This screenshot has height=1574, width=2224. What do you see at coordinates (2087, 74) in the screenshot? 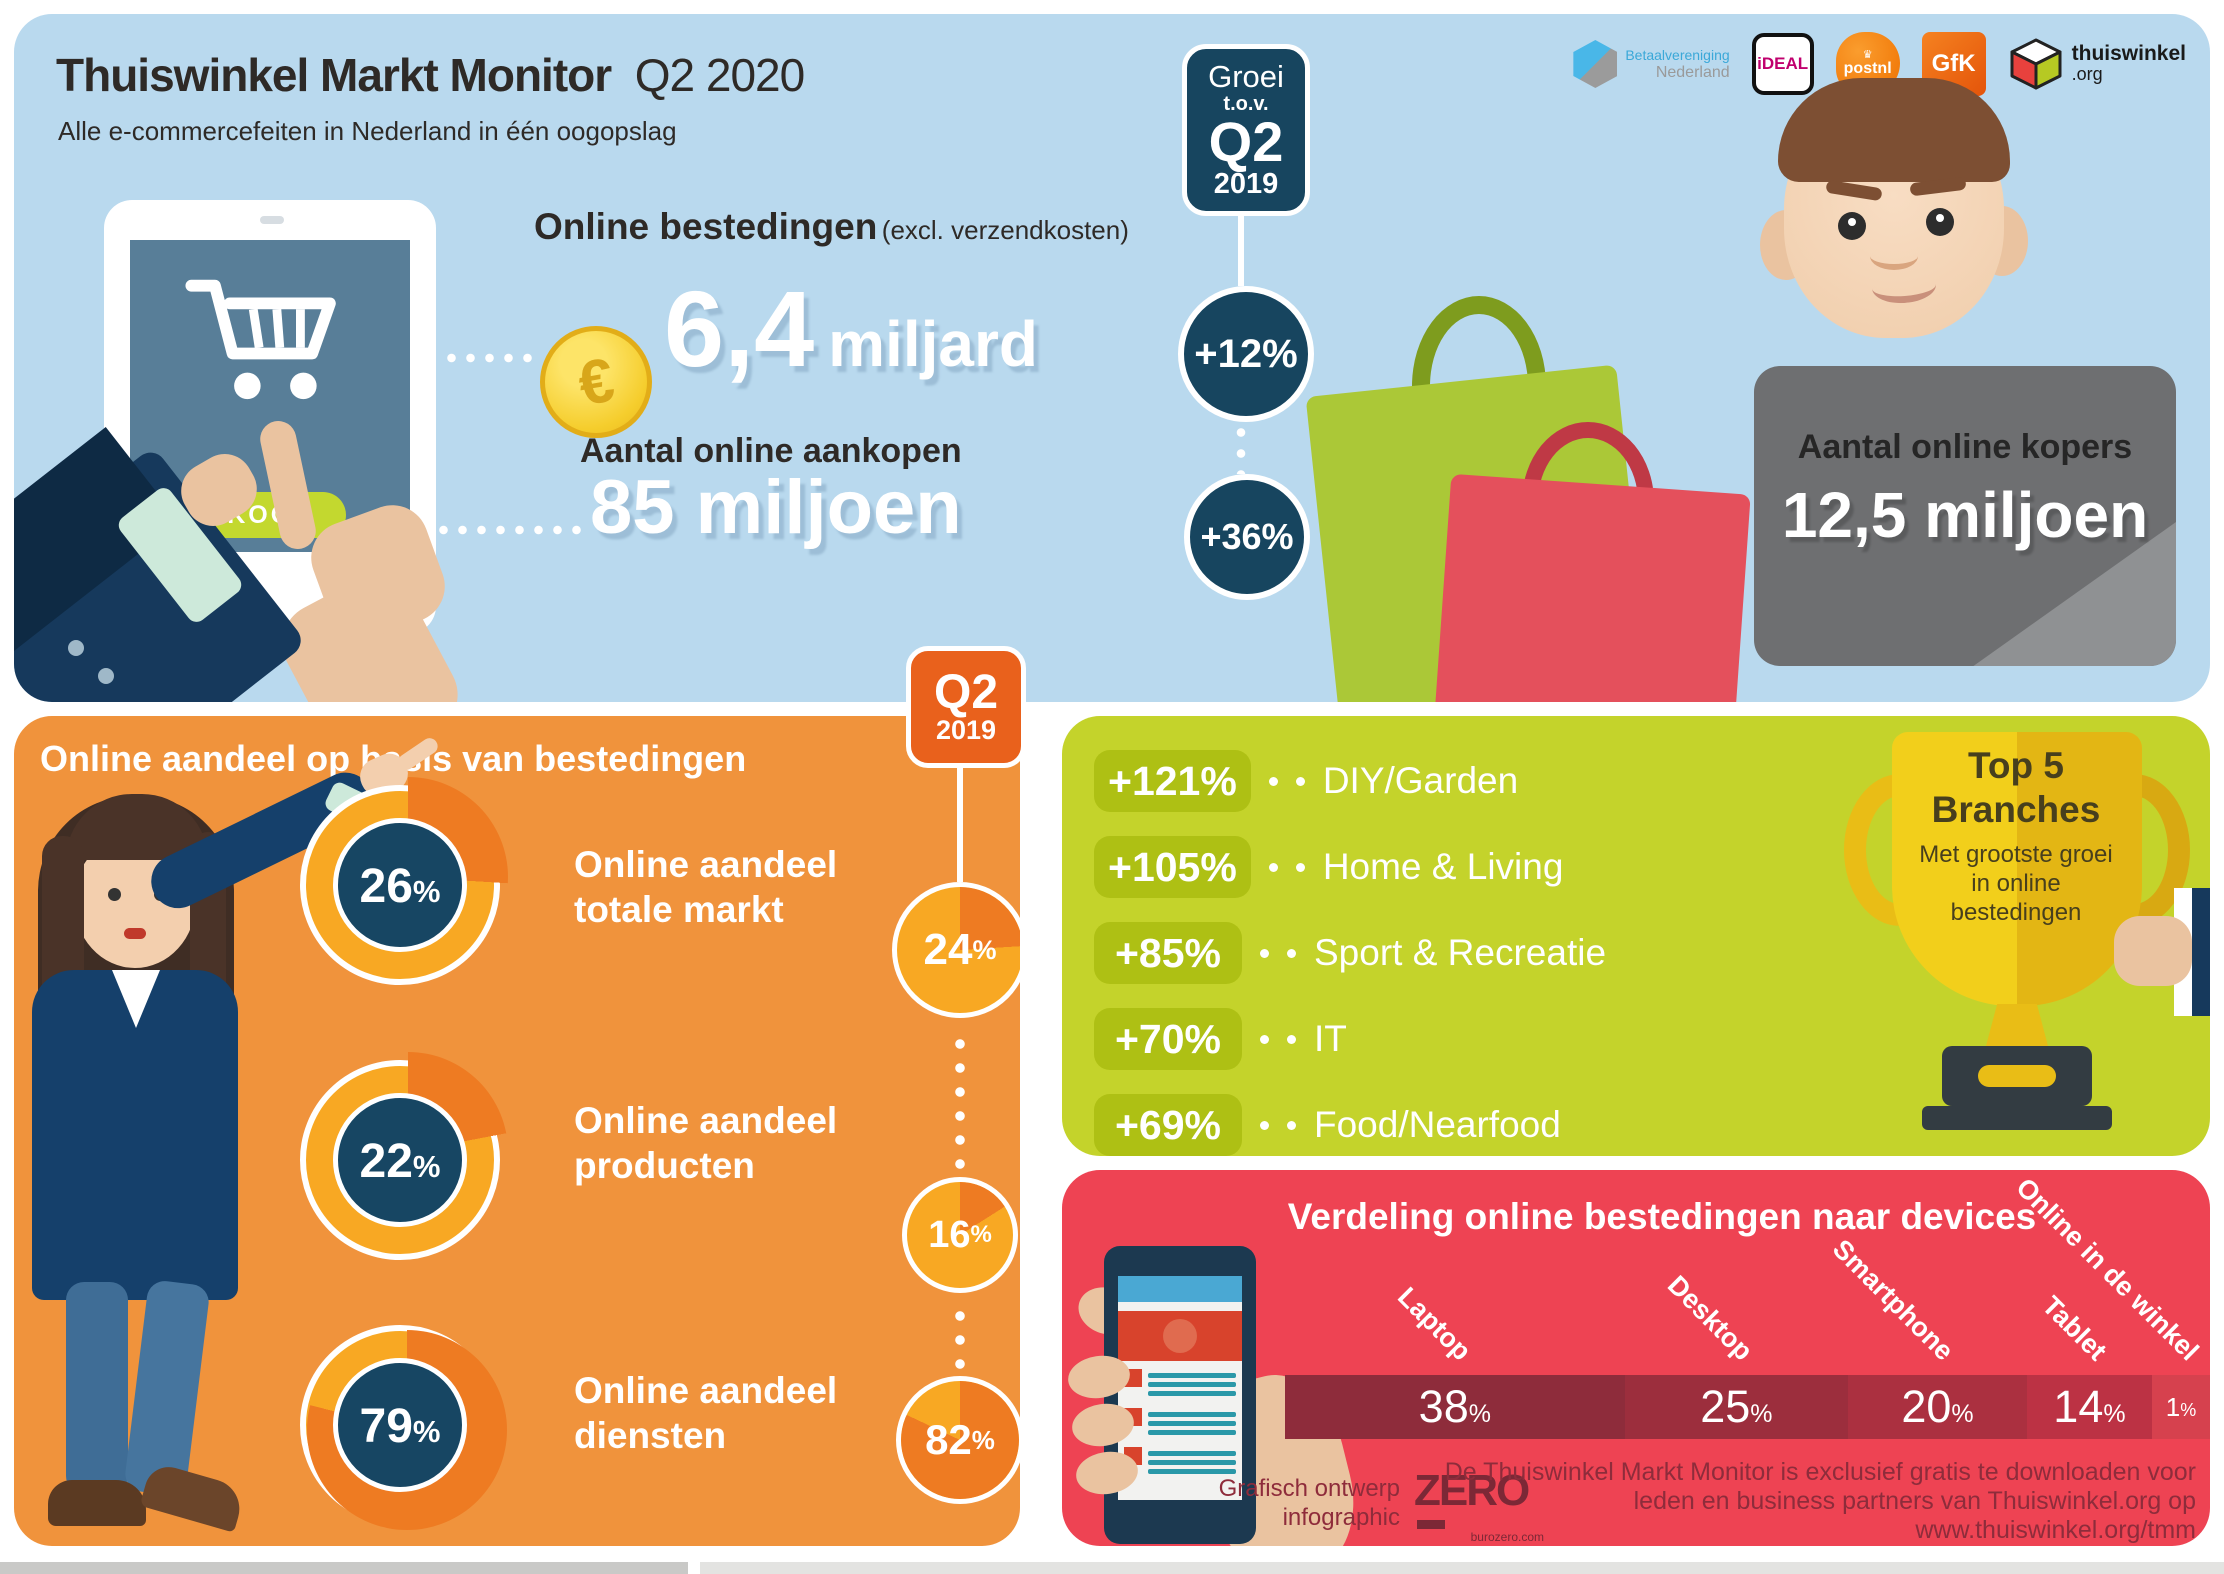
I see `thuiswinkel-org-text: .org` at bounding box center [2087, 74].